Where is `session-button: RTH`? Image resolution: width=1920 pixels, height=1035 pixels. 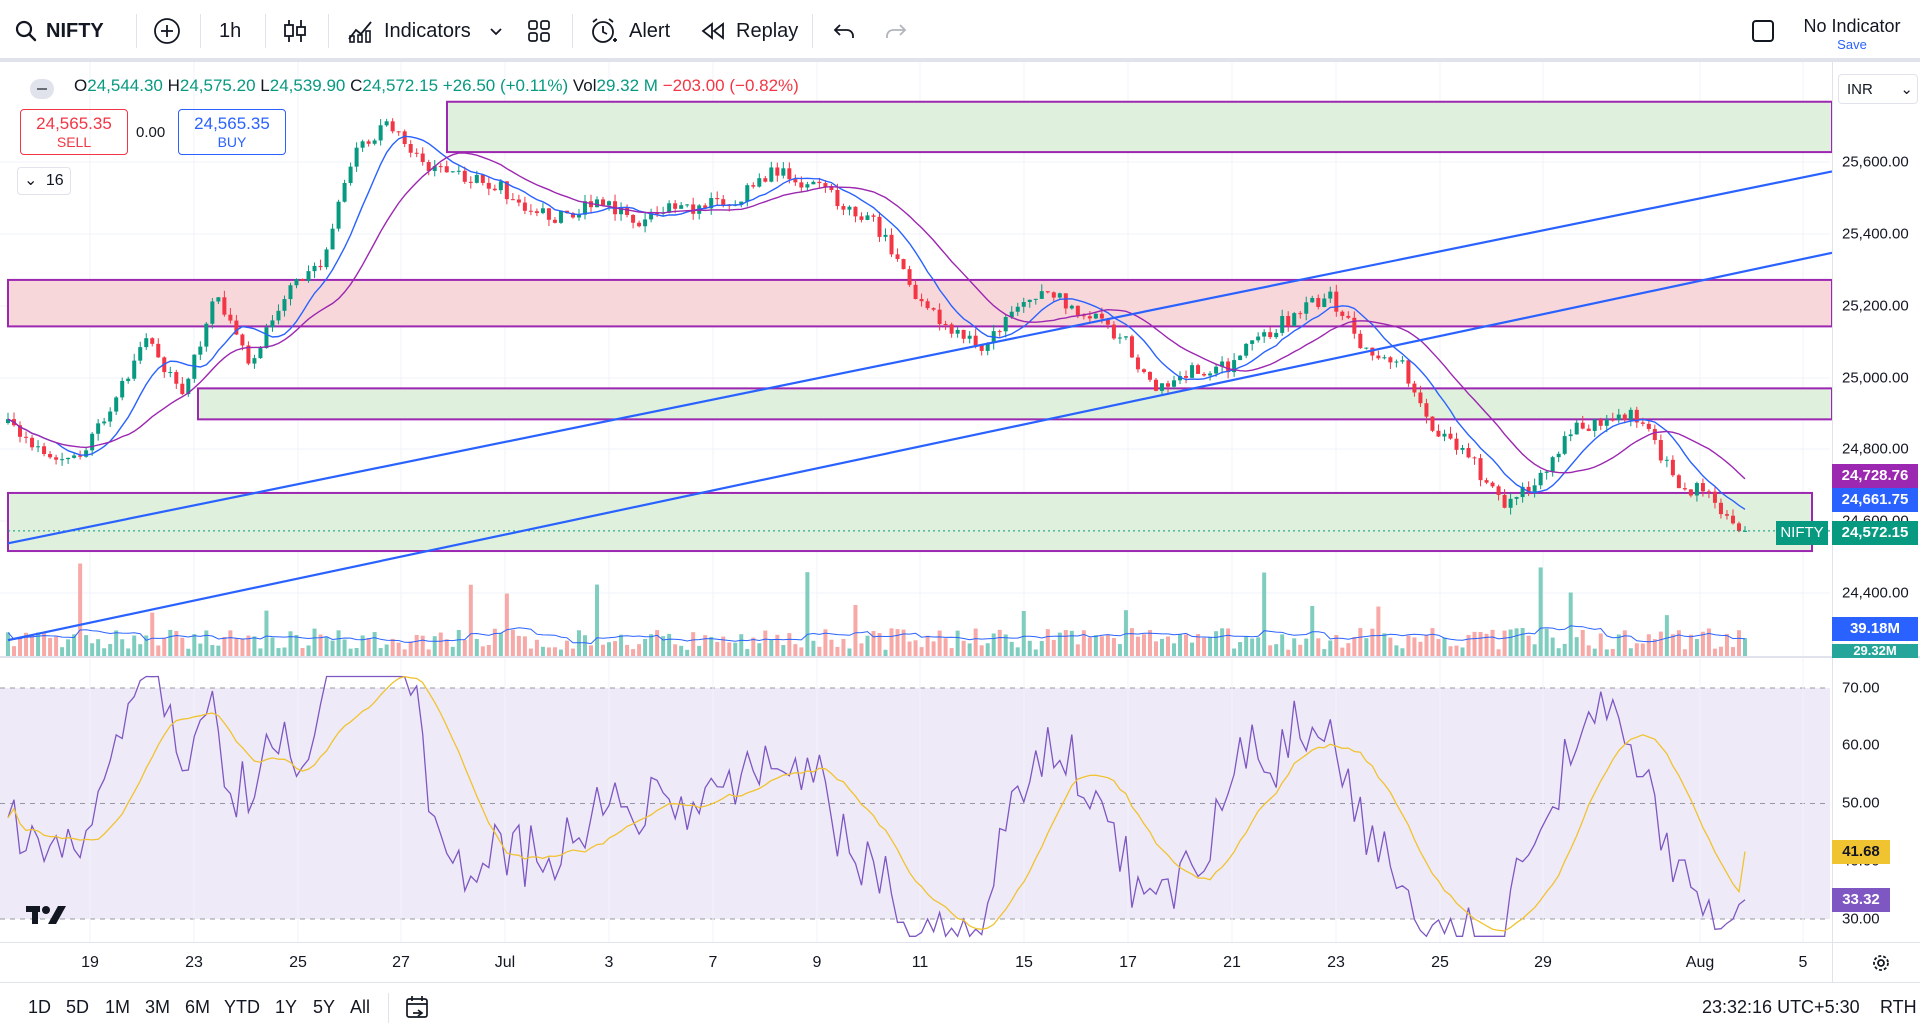
session-button: RTH is located at coordinates (1898, 1007).